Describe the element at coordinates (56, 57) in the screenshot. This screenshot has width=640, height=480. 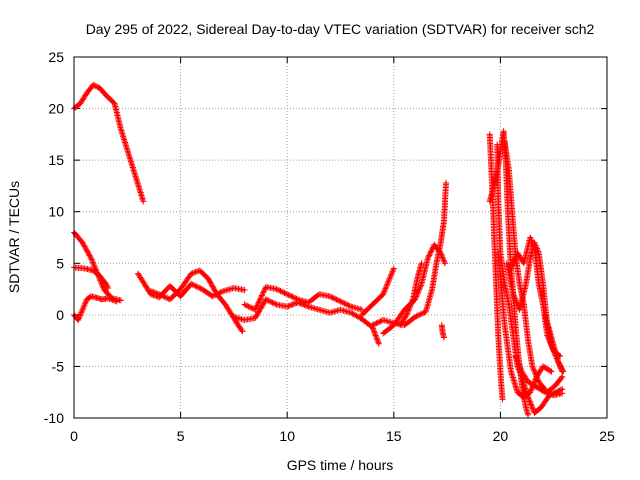
I see `y-tick-label: 25` at that location.